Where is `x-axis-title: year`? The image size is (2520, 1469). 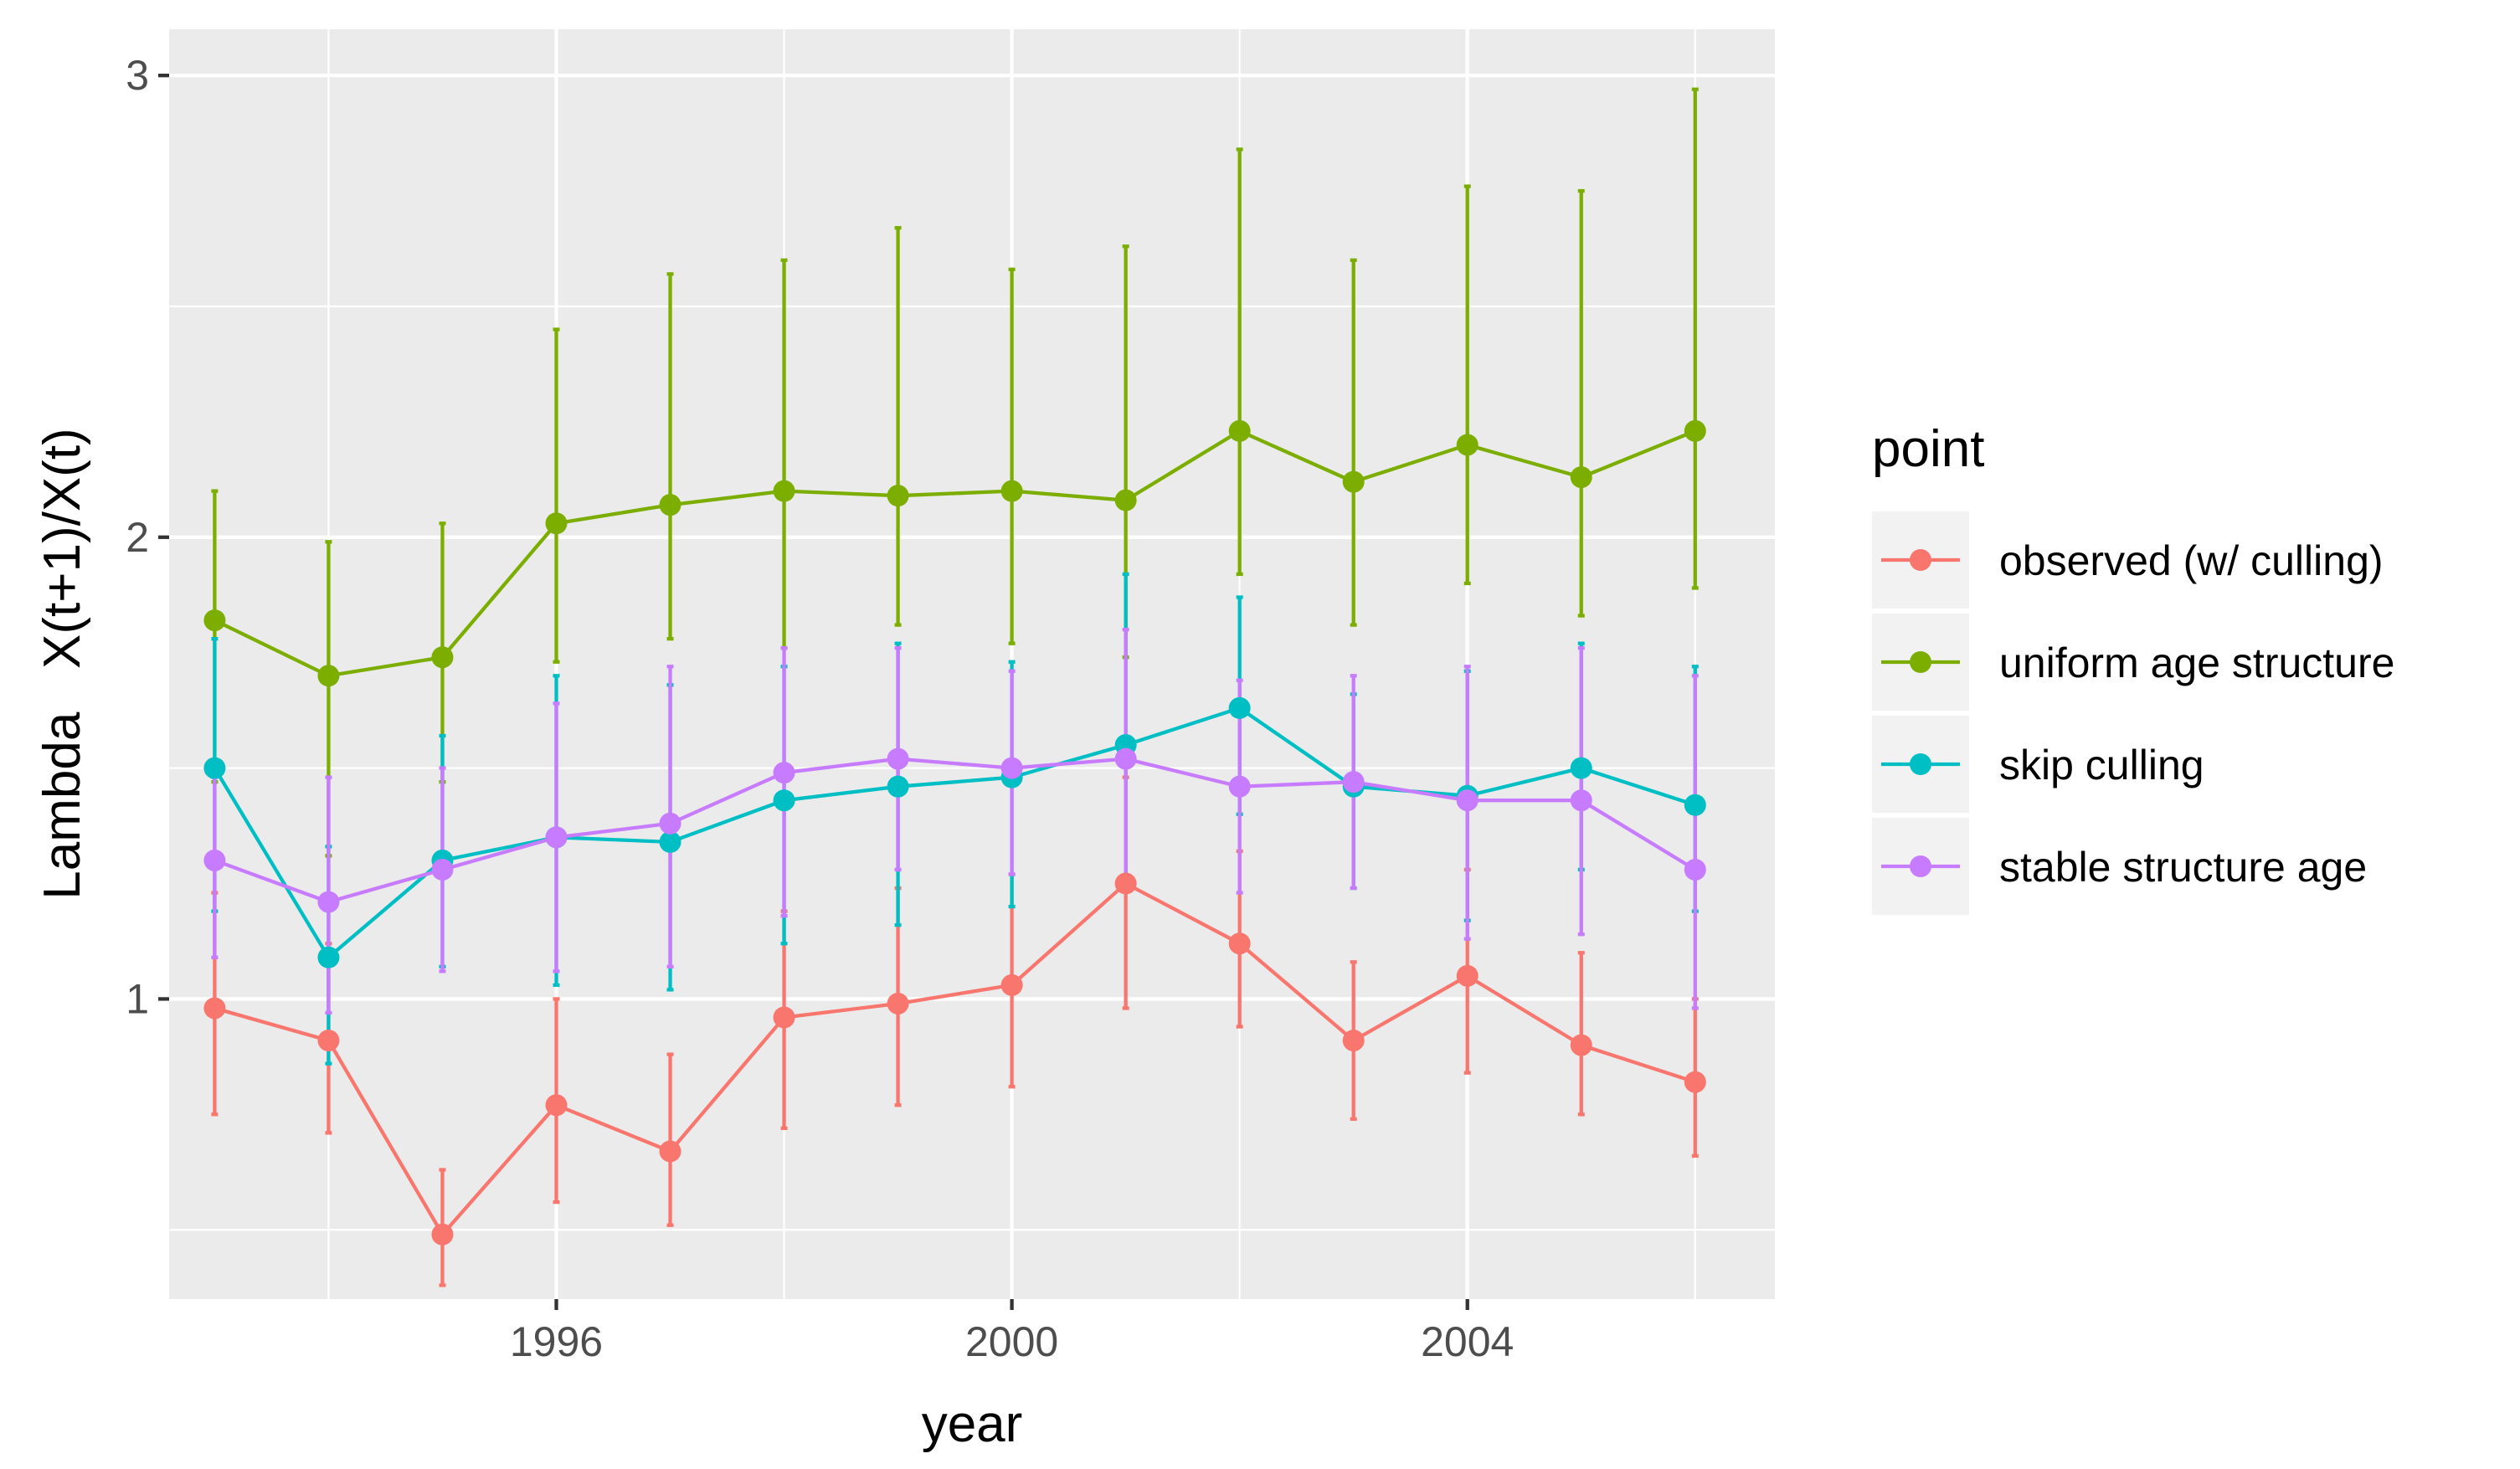 x-axis-title: year is located at coordinates (972, 1424).